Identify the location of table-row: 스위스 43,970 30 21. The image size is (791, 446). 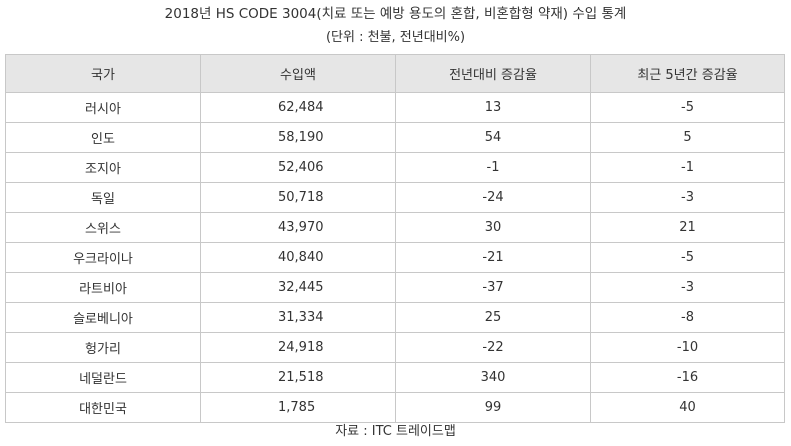
(395, 227).